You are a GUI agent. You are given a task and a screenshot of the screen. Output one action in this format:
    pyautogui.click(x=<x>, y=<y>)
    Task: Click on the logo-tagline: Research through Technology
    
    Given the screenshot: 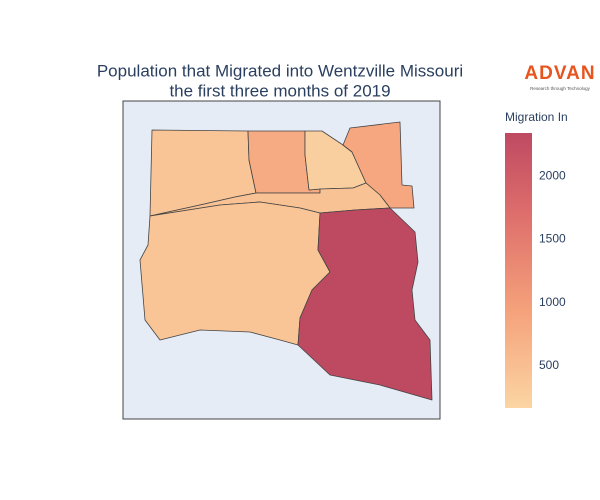 What is the action you would take?
    pyautogui.click(x=560, y=88)
    